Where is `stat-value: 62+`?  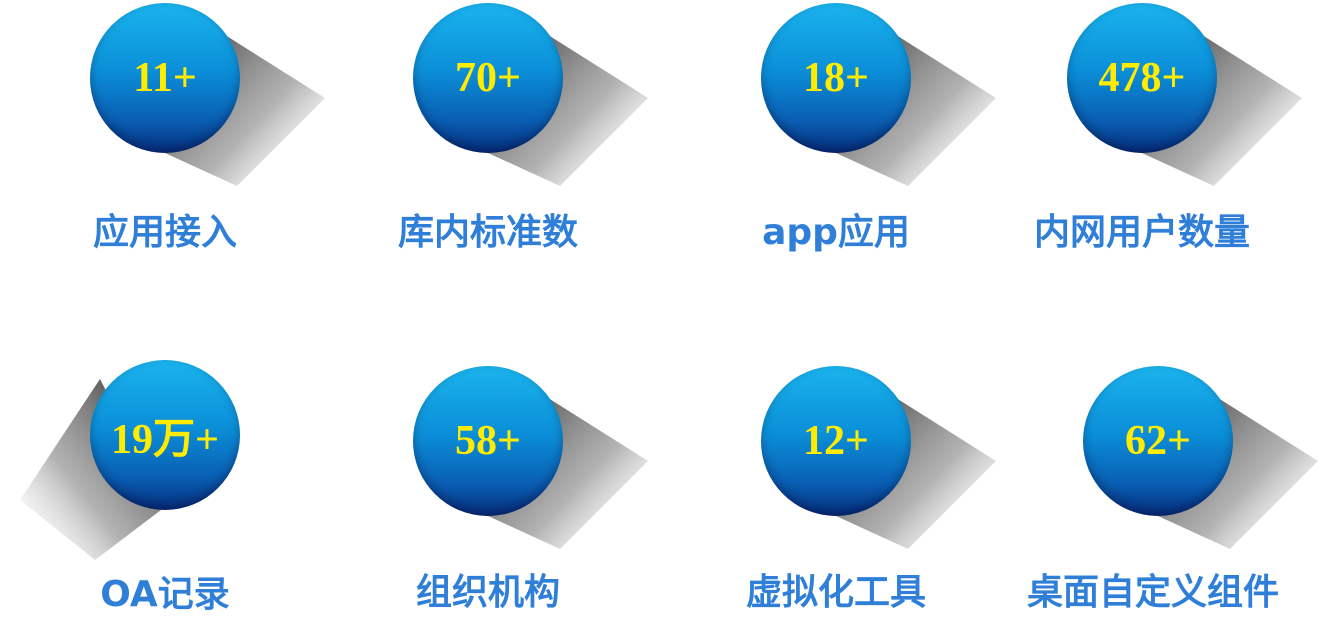
stat-value: 62+ is located at coordinates (1158, 441).